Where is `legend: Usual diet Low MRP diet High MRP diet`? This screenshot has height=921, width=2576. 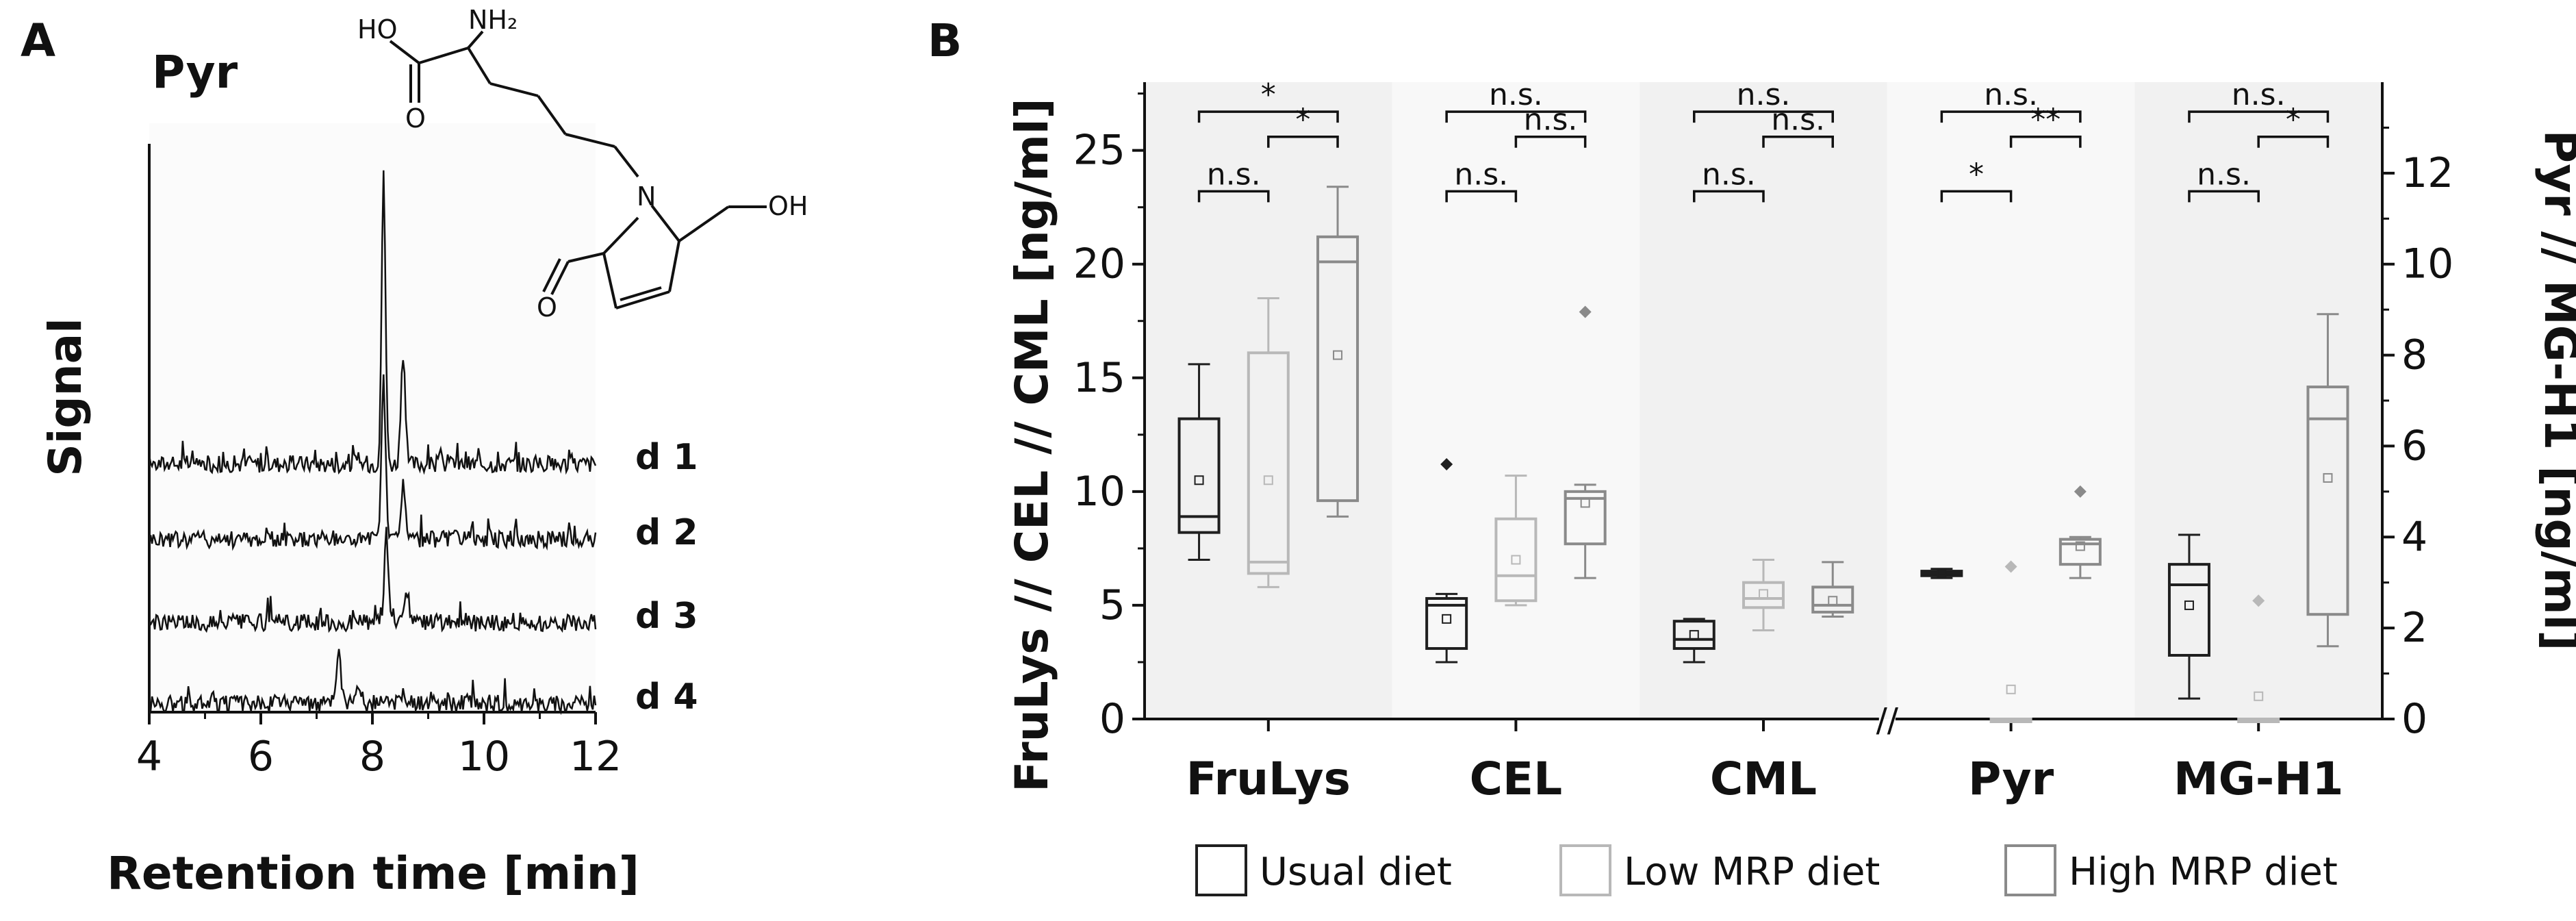 legend: Usual diet Low MRP diet High MRP diet is located at coordinates (1766, 870).